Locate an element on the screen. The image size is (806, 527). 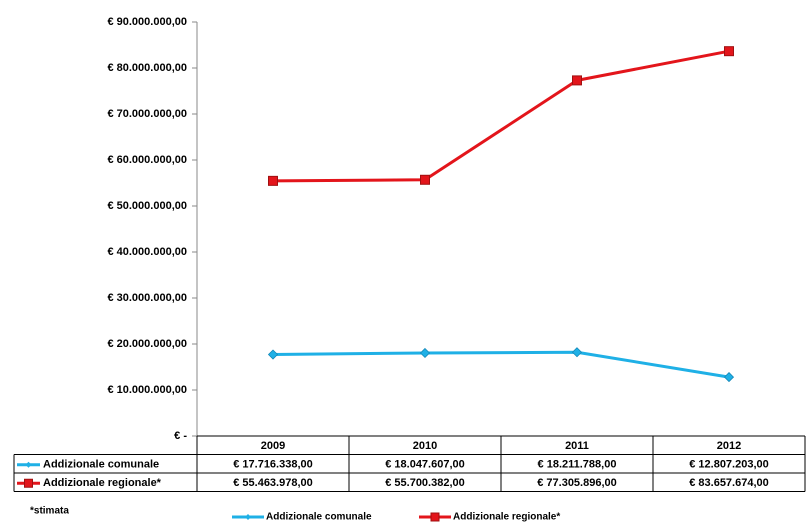
x-tick-label: 2010 is located at coordinates (425, 446).